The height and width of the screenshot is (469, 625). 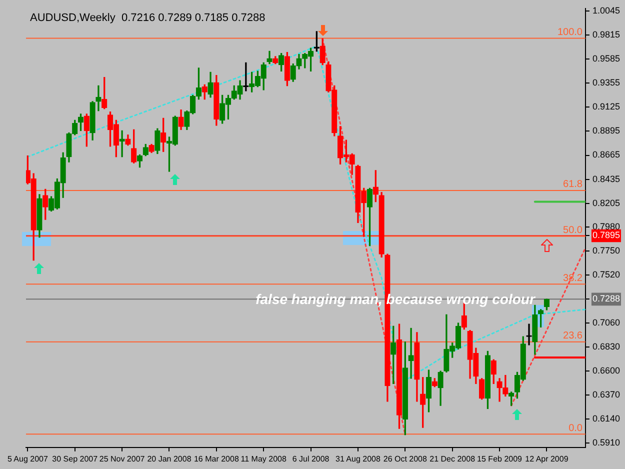 What do you see at coordinates (169, 459) in the screenshot?
I see `x-tick-label: 20 Jan 2008` at bounding box center [169, 459].